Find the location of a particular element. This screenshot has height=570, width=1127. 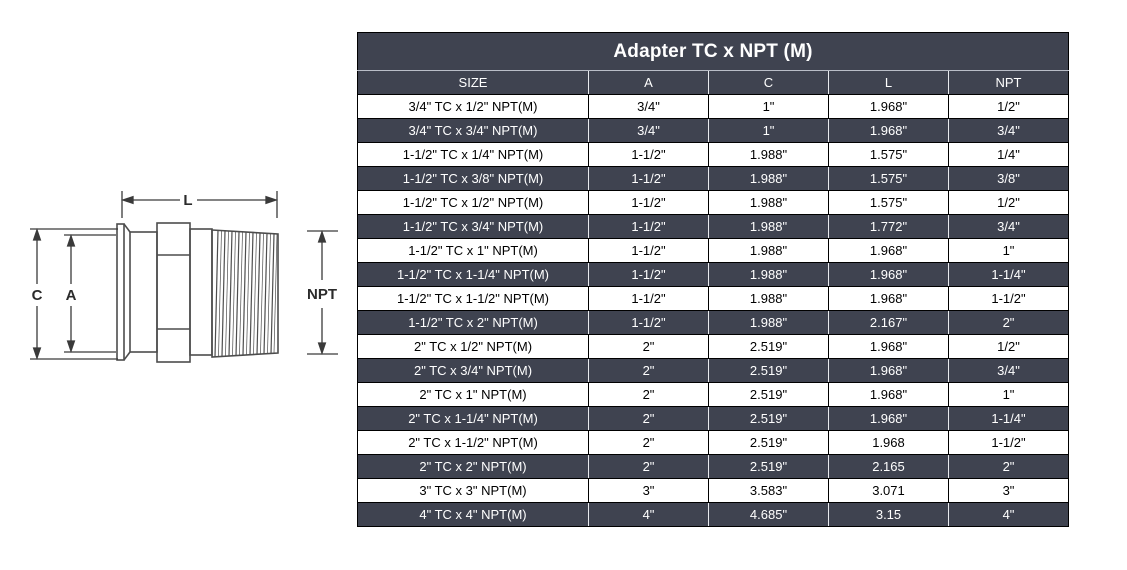

cell-a: 3" is located at coordinates (648, 490).